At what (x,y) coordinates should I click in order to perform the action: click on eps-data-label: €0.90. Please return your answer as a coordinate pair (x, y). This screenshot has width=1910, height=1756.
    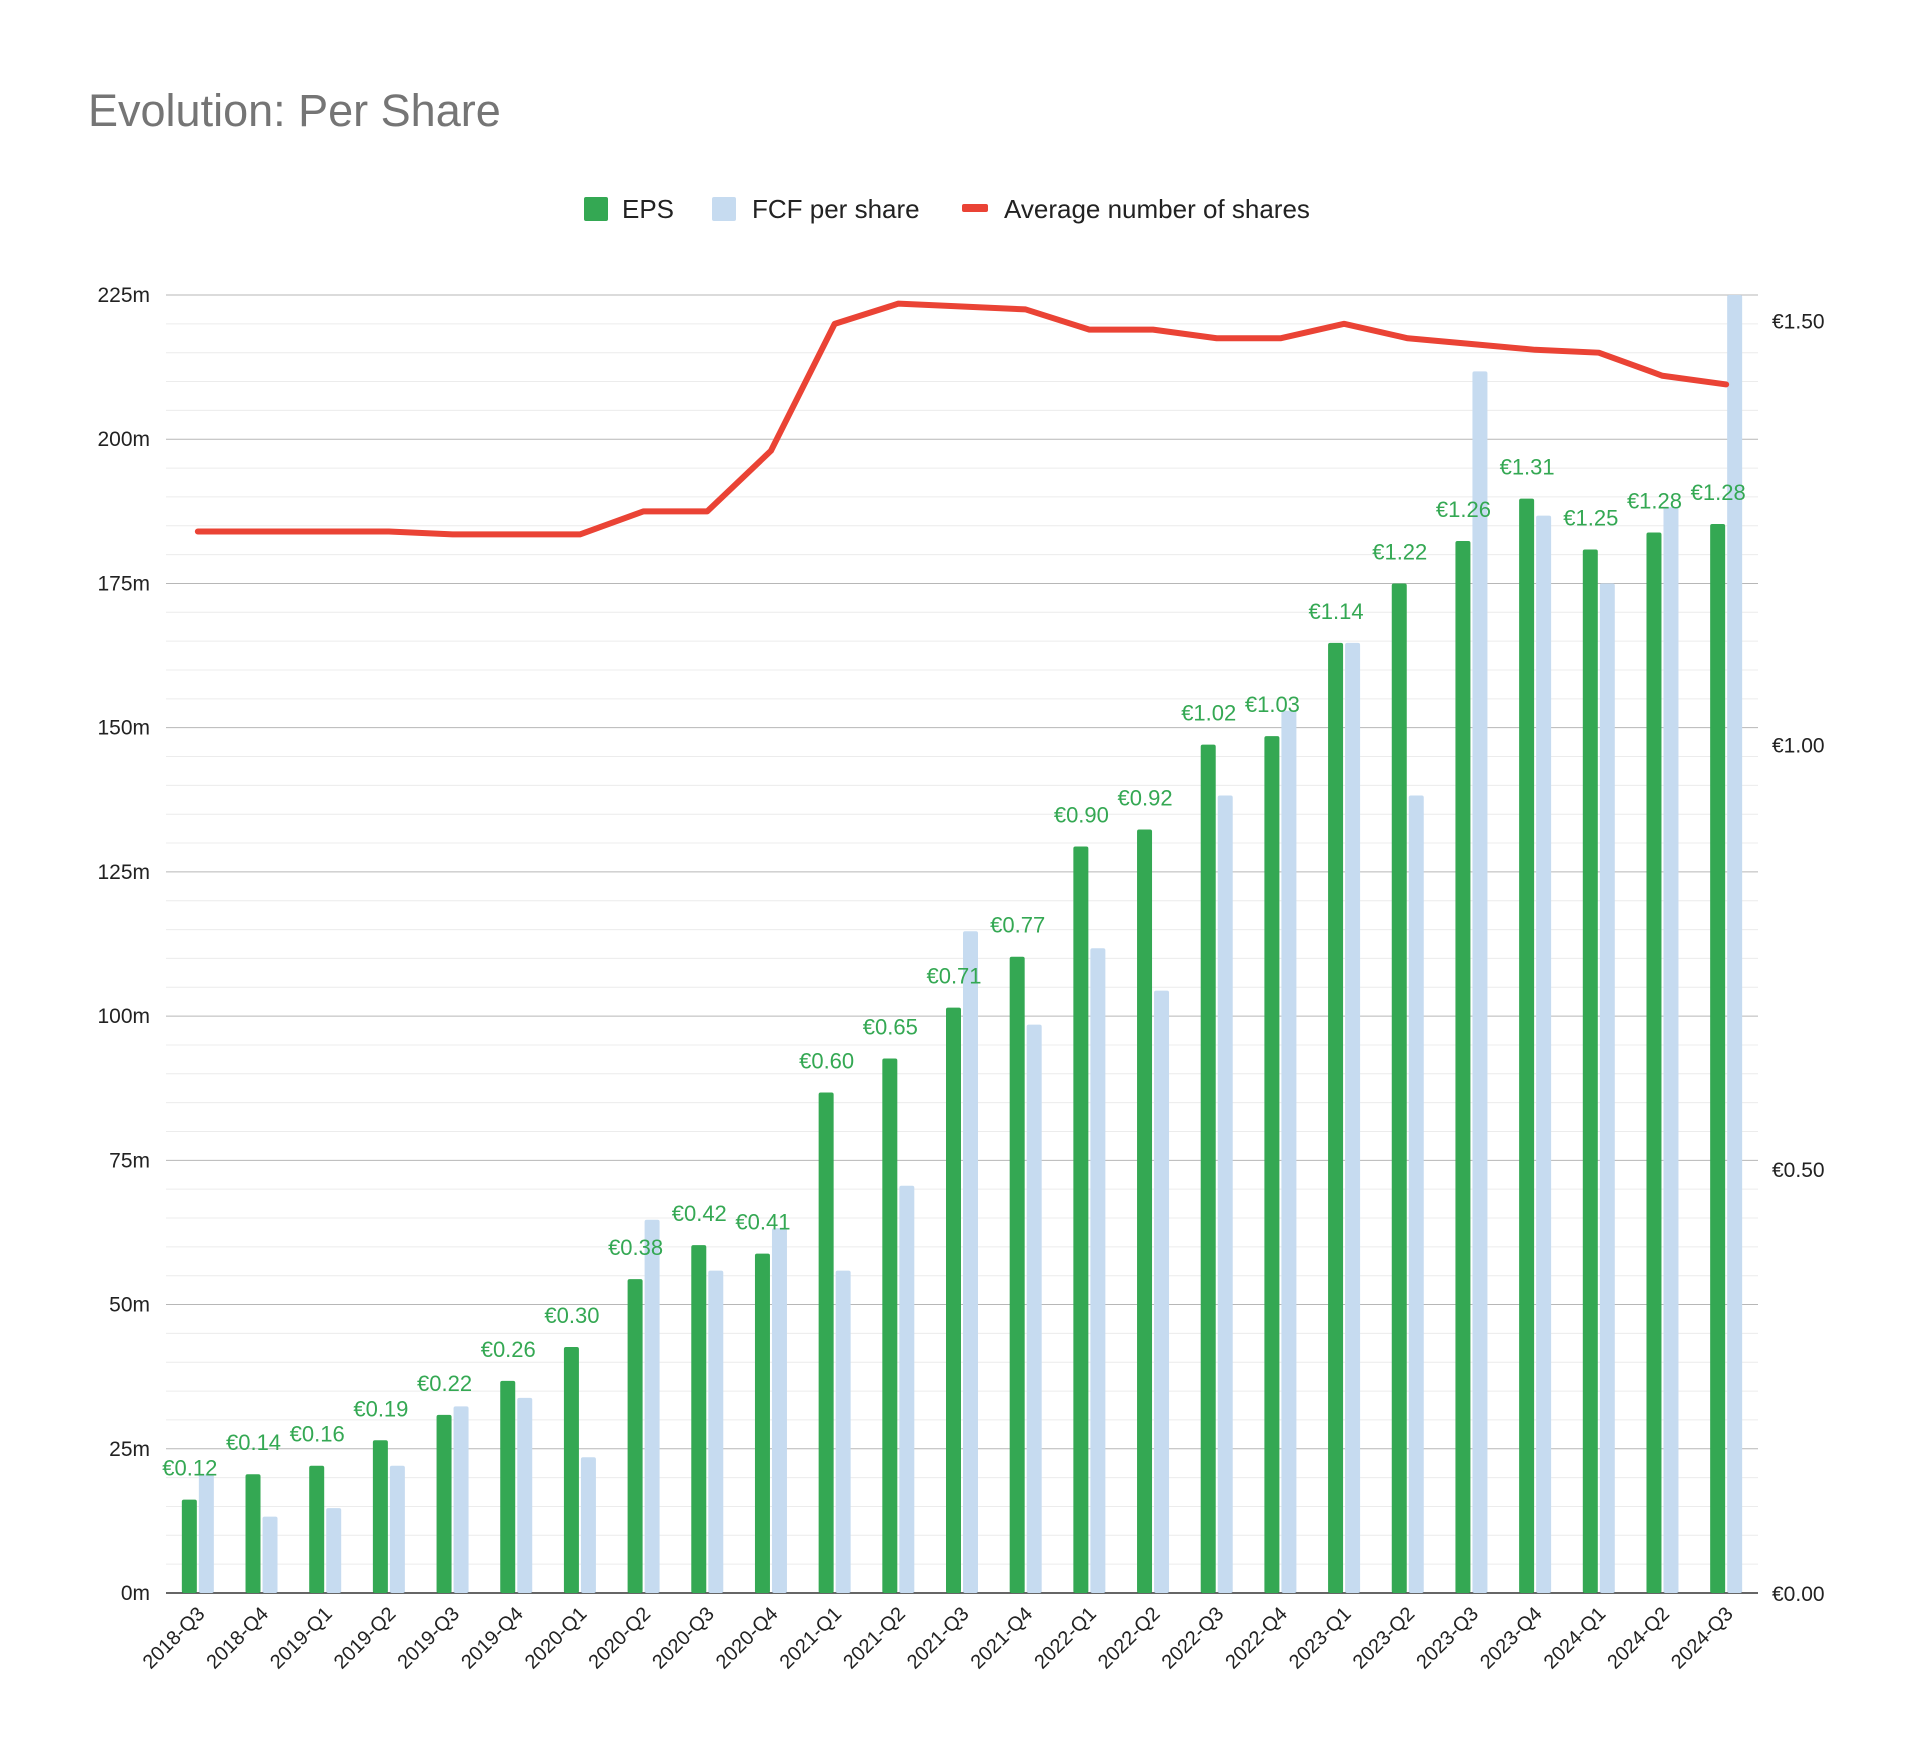
    Looking at the image, I should click on (1081, 814).